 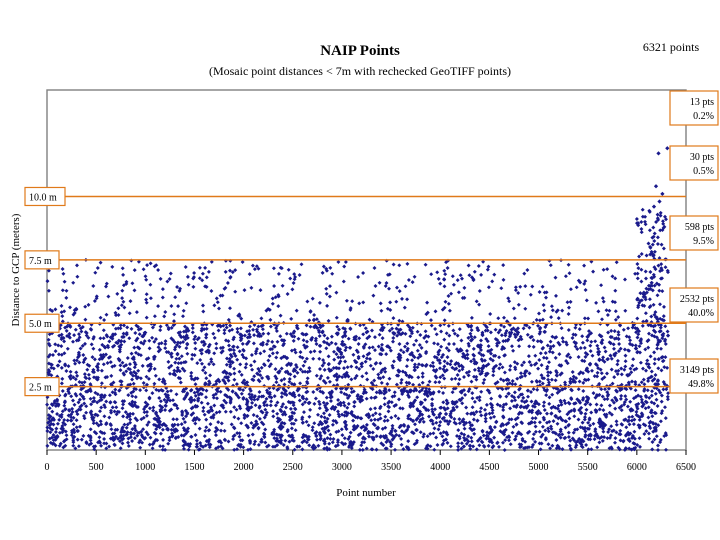 I want to click on band-count-pct: 0.2%, so click(x=703, y=116).